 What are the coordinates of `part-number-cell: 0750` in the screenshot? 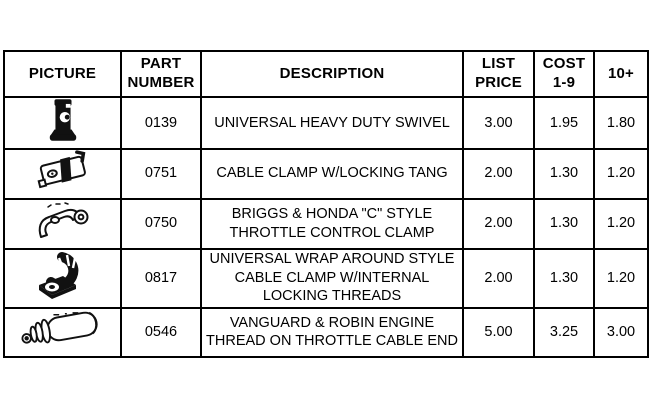 It's located at (161, 223).